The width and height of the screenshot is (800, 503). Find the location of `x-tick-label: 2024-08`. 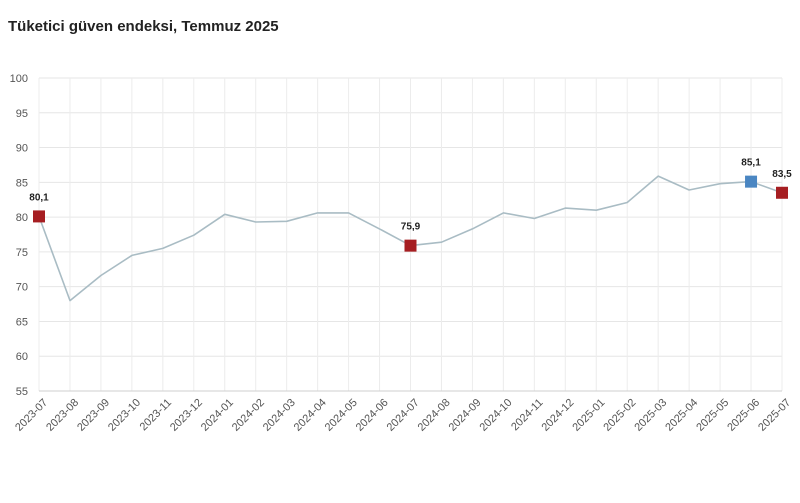

x-tick-label: 2024-08 is located at coordinates (434, 415).